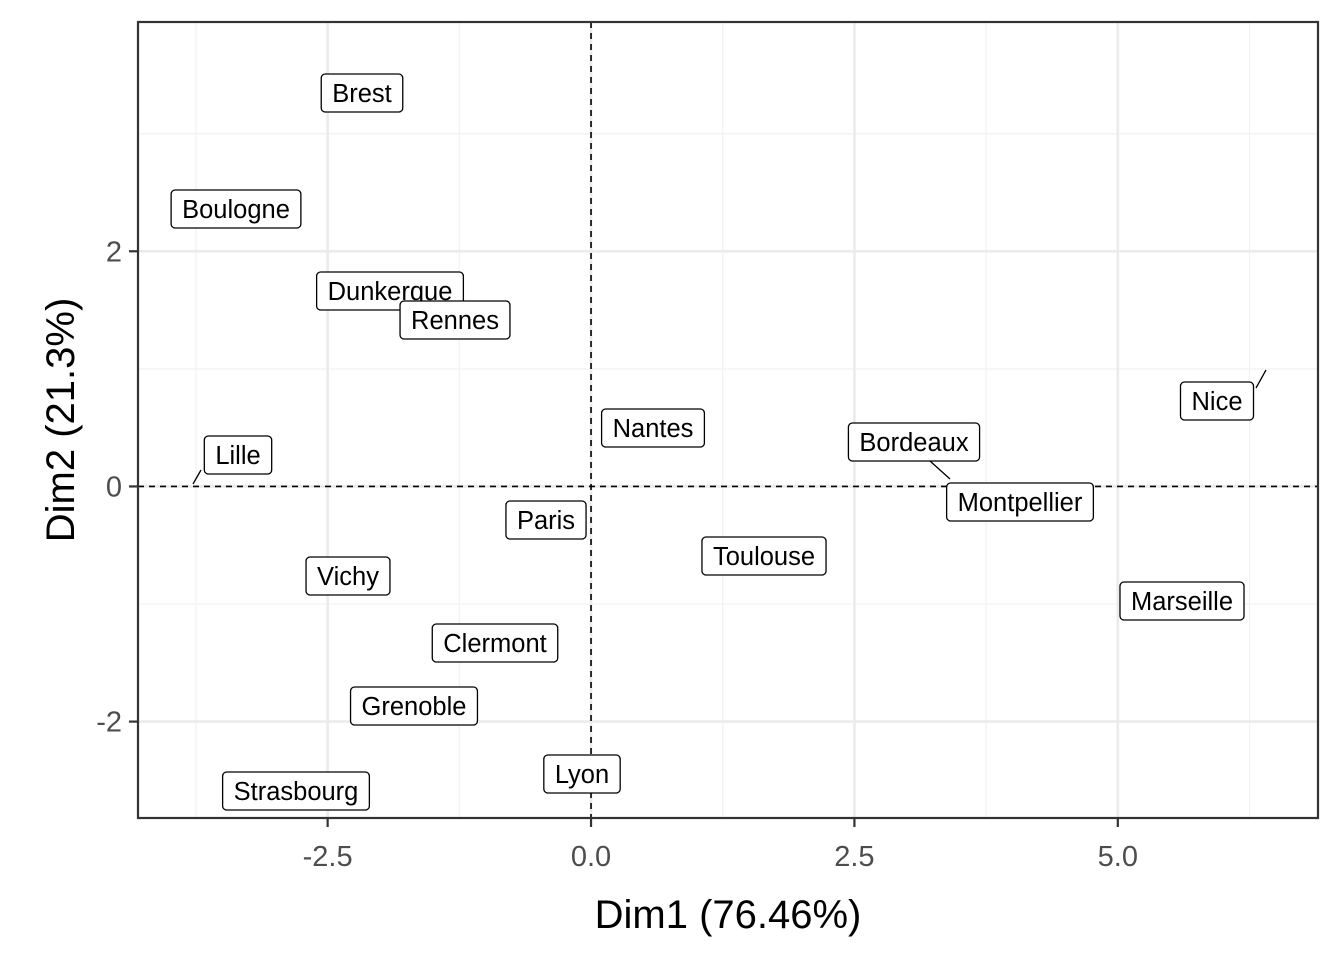  I want to click on point-label-nantes: Nantes, so click(653, 428).